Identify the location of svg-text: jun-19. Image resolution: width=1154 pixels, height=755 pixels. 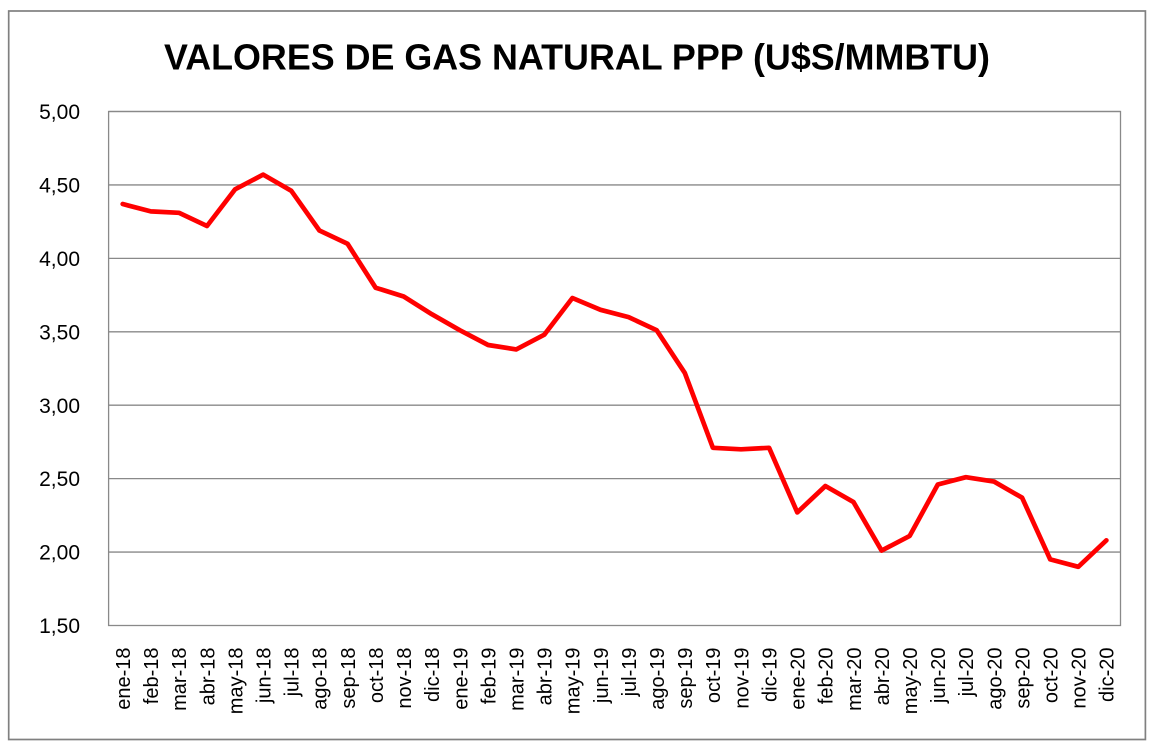
(602, 676).